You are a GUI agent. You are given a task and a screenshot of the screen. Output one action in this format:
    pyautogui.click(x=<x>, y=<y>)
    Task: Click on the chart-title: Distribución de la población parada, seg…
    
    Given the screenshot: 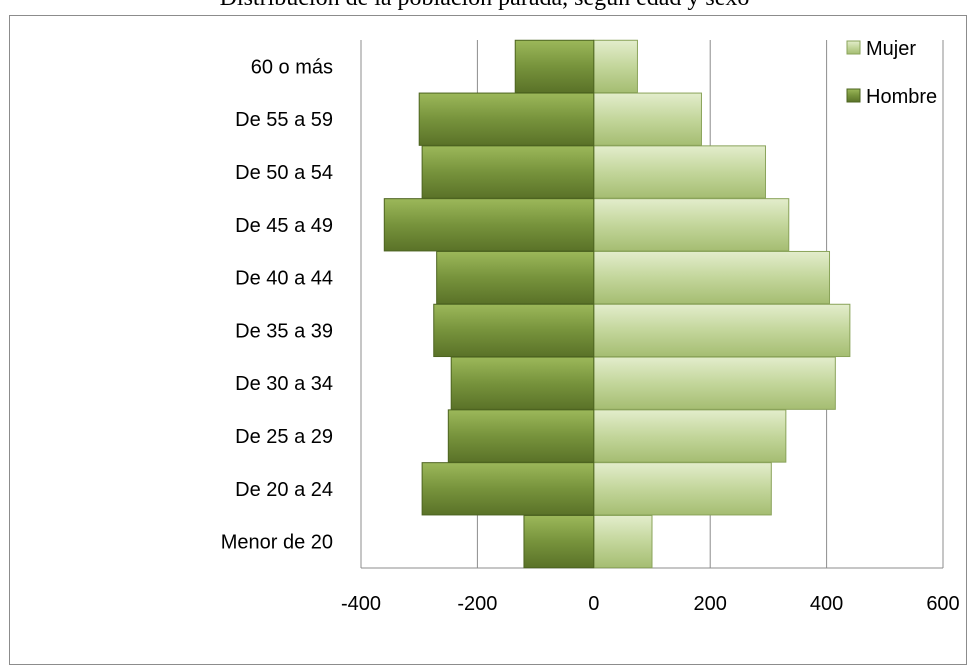 What is the action you would take?
    pyautogui.click(x=484, y=6)
    